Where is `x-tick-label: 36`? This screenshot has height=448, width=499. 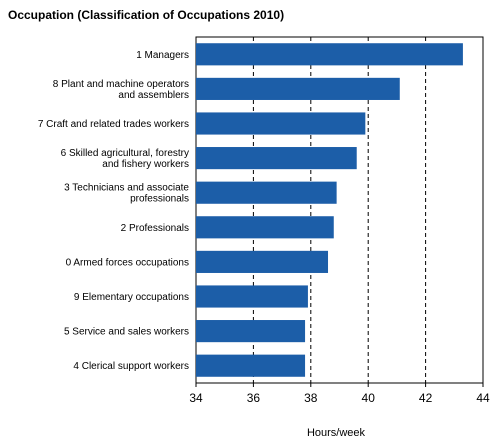 x-tick-label: 36 is located at coordinates (254, 398).